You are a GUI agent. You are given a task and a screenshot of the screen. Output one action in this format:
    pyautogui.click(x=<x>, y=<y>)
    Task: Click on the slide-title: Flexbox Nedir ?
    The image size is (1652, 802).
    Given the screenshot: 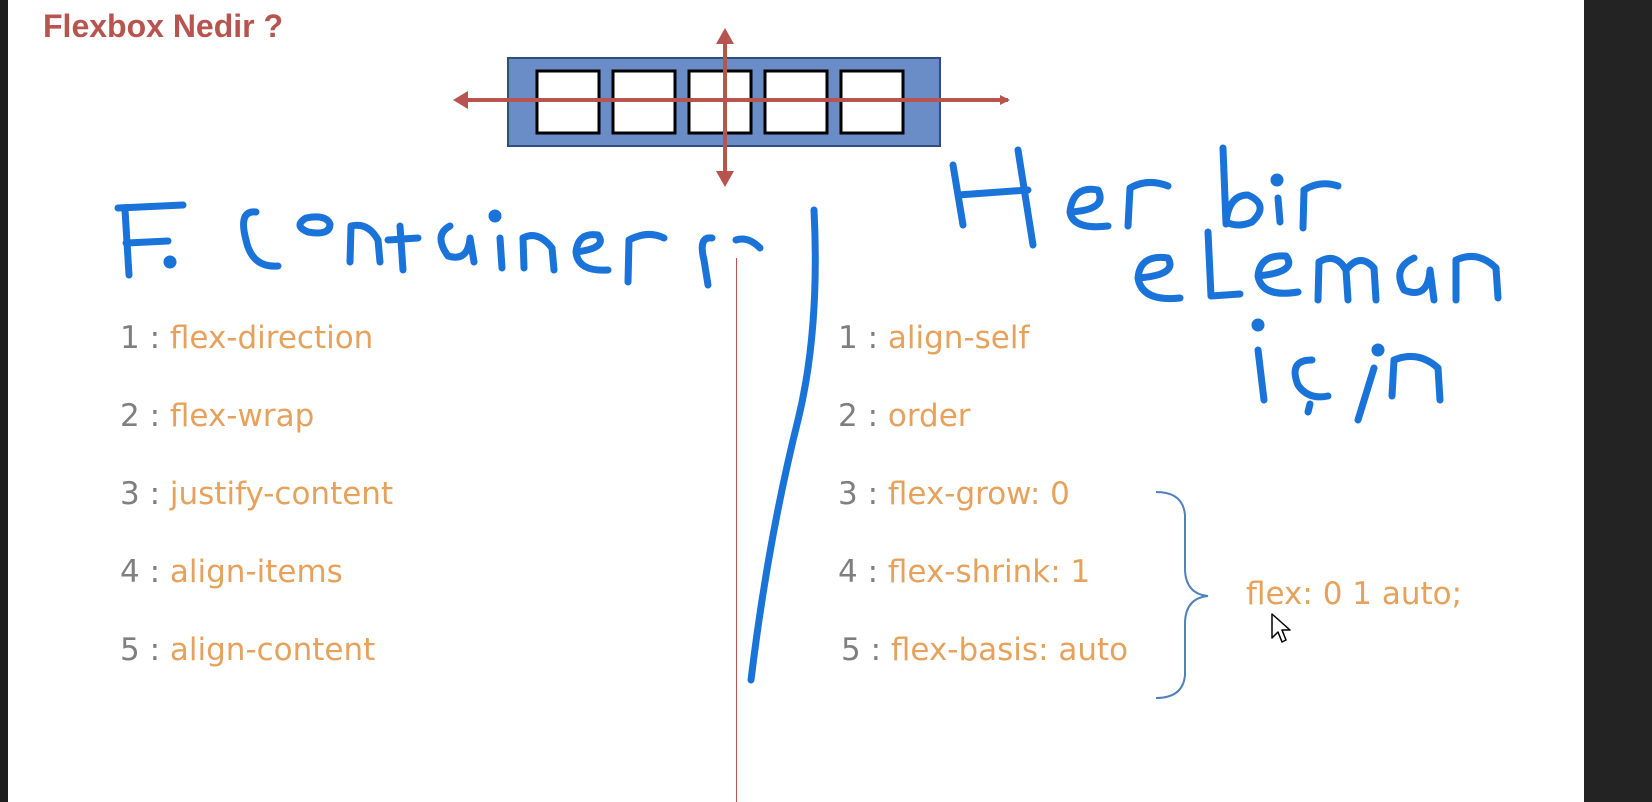 What is the action you would take?
    pyautogui.click(x=163, y=26)
    